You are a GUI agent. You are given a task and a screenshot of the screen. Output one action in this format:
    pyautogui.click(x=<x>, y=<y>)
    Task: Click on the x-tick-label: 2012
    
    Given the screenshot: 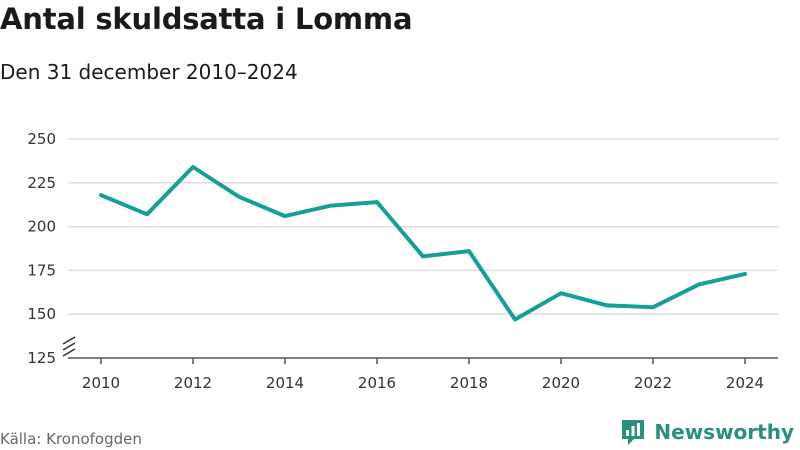 What is the action you would take?
    pyautogui.click(x=193, y=383)
    